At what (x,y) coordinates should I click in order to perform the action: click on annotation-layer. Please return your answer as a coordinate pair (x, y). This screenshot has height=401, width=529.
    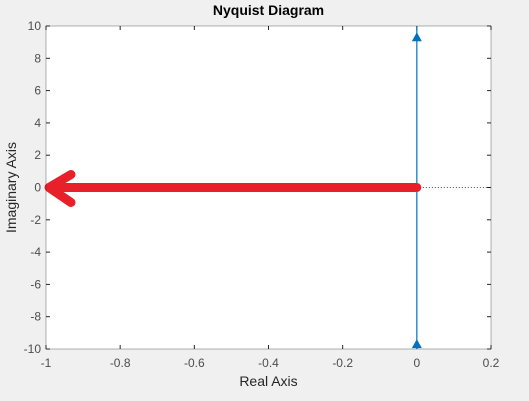
    Looking at the image, I should click on (233, 188).